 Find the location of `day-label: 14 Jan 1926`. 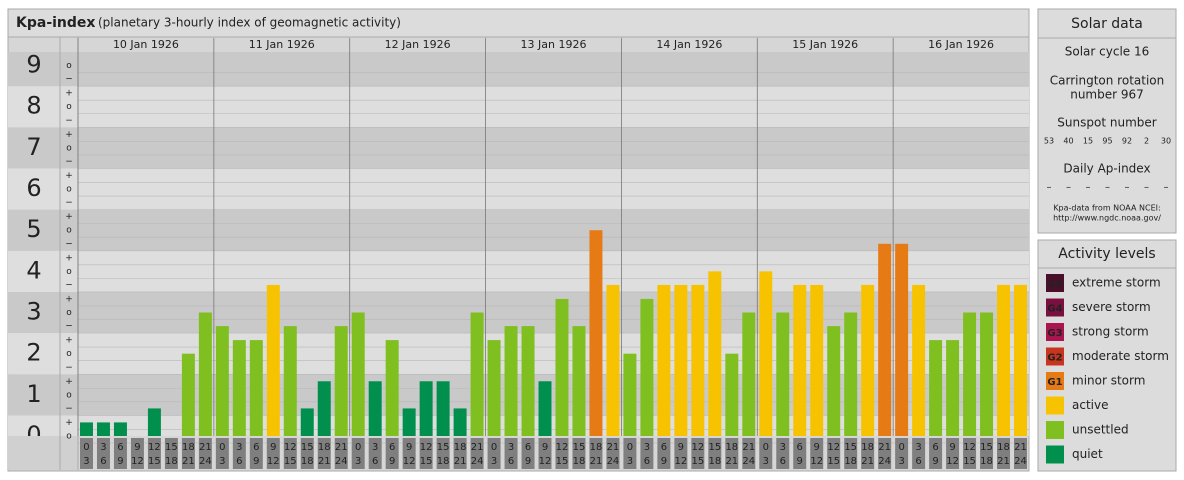

day-label: 14 Jan 1926 is located at coordinates (689, 44).